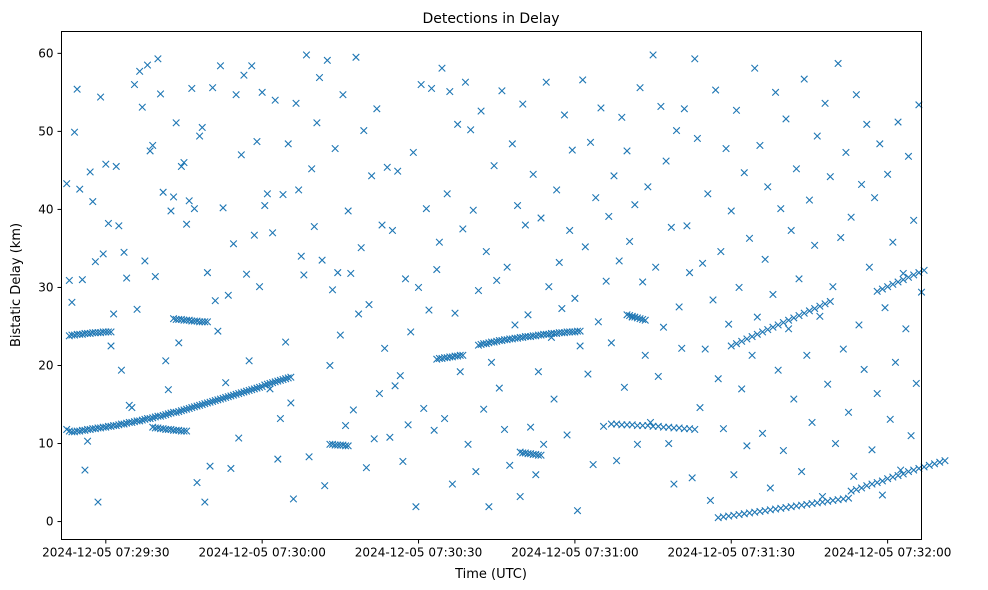  What do you see at coordinates (105, 553) in the screenshot?
I see `x-tick-label: 2024-12-05 07:29:30` at bounding box center [105, 553].